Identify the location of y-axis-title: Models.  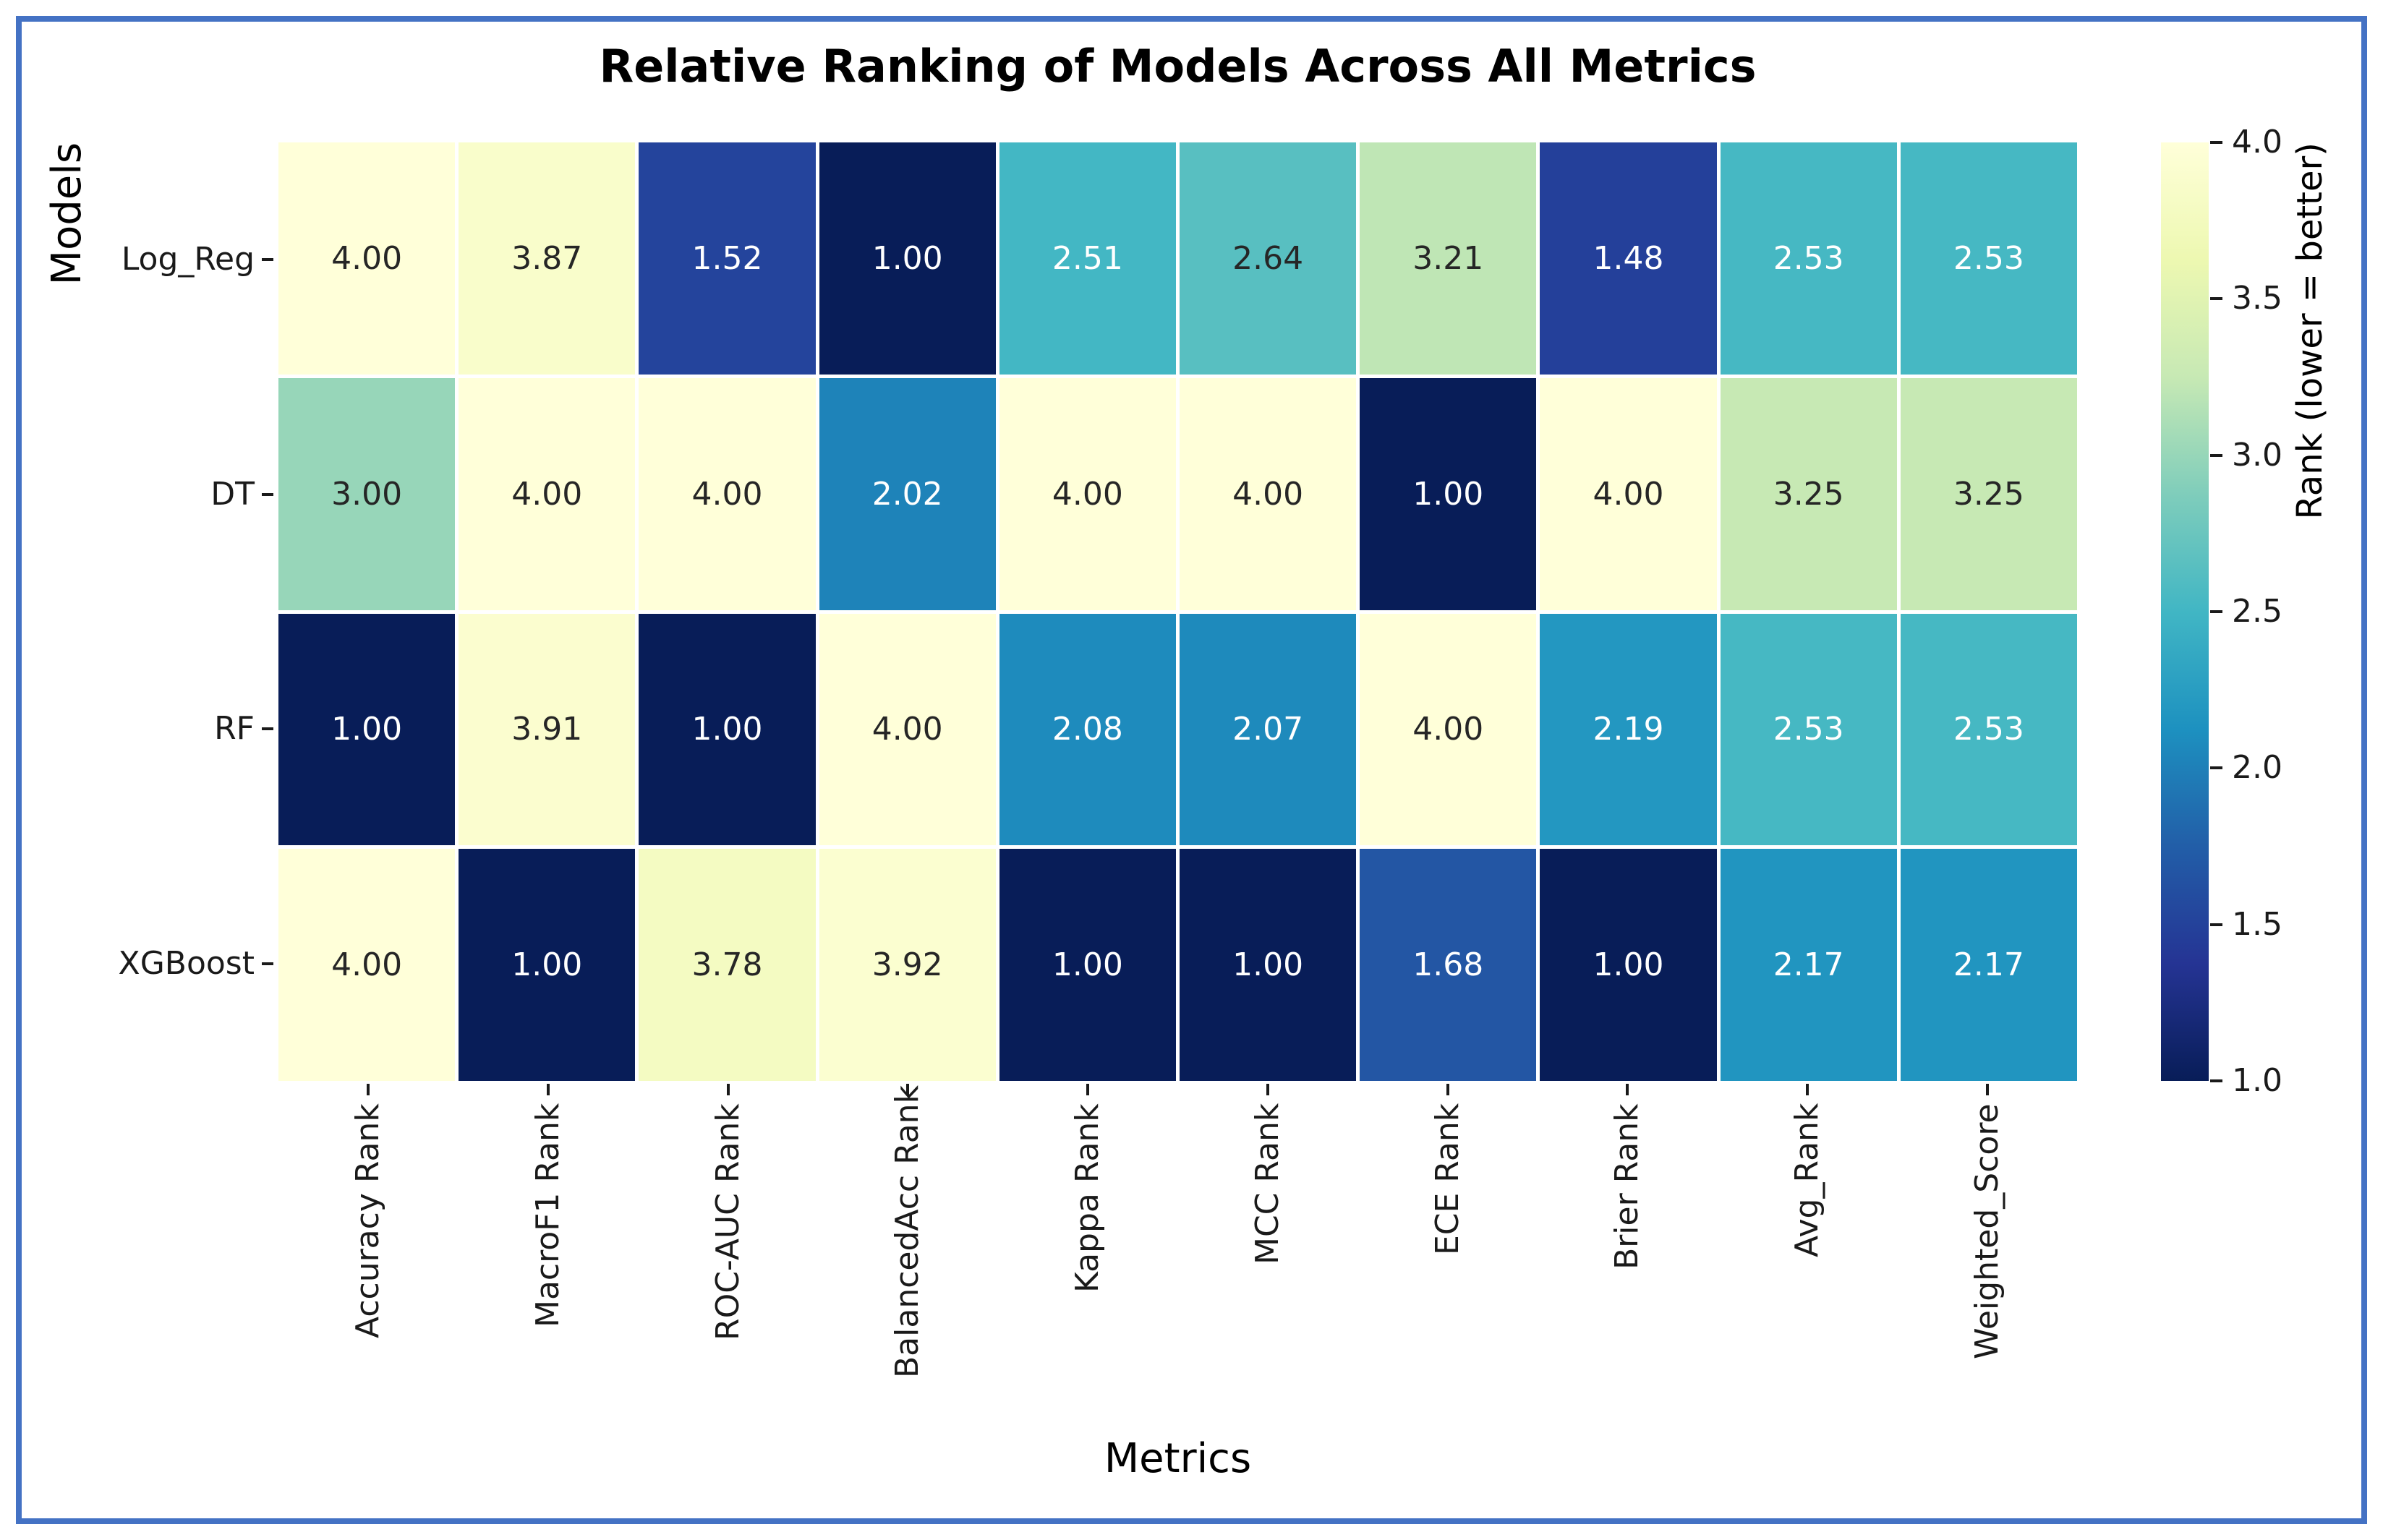
(66, 611).